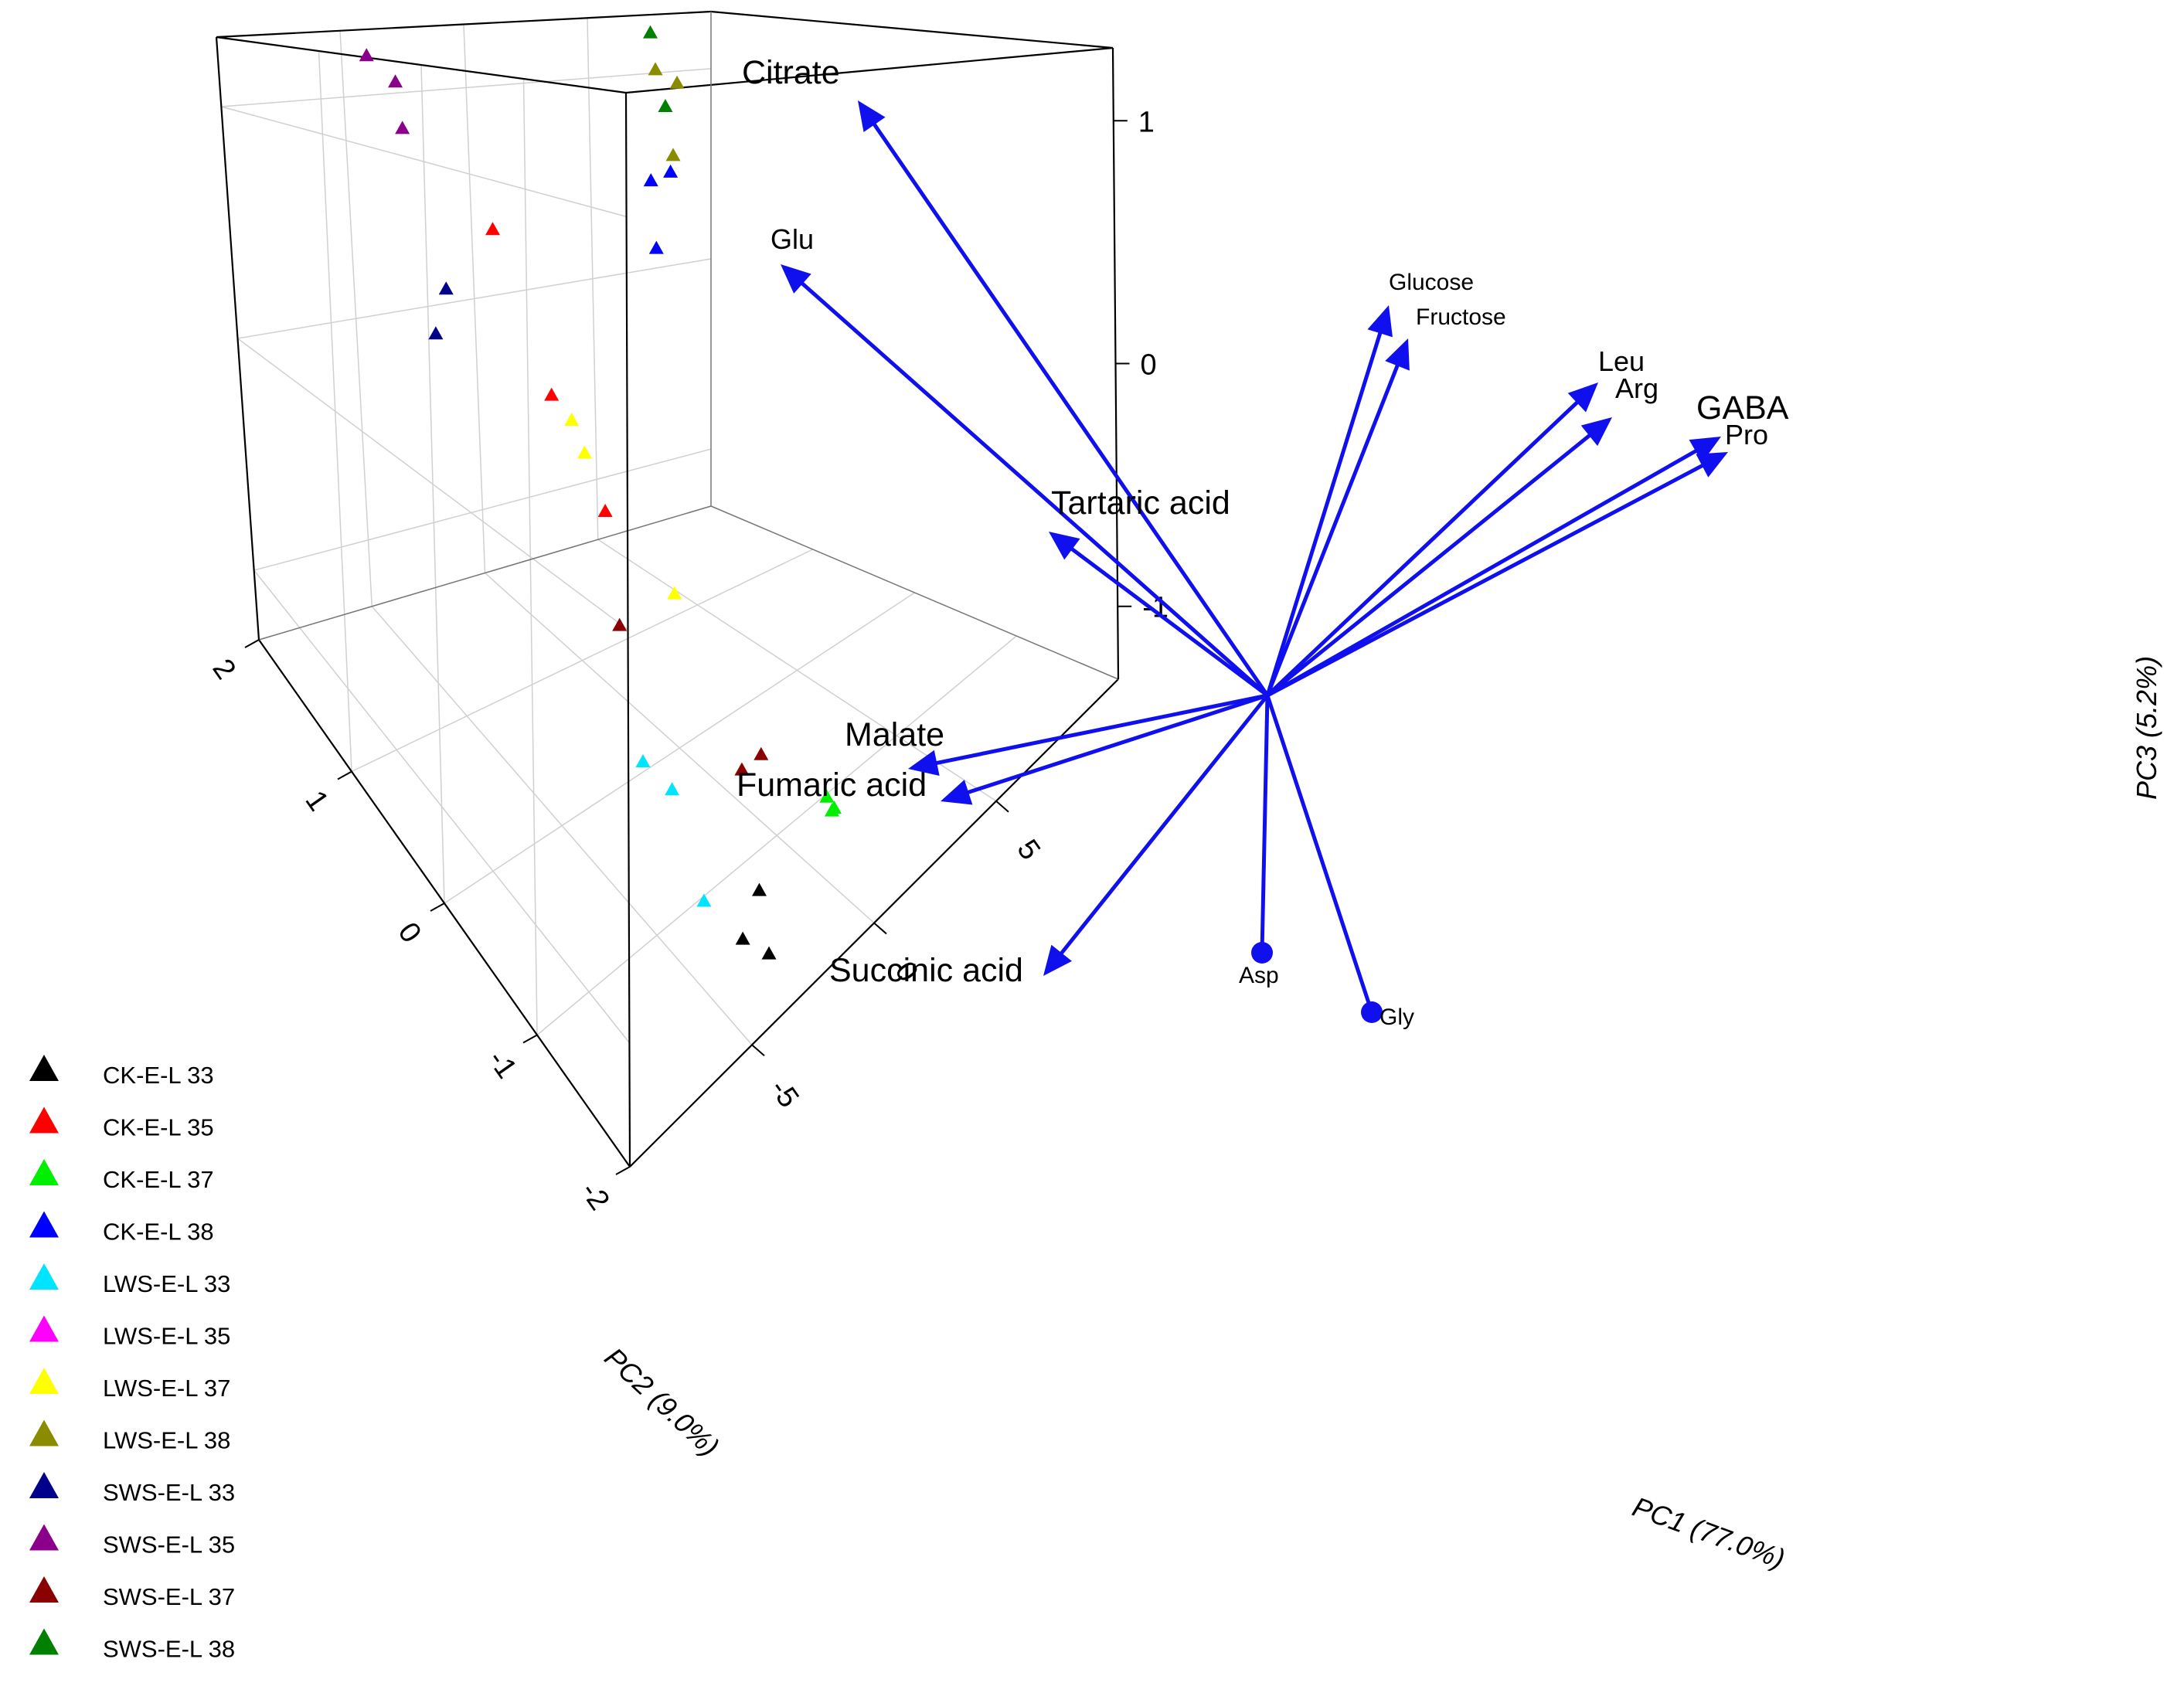  I want to click on loading-label: Fumaric acid, so click(832, 785).